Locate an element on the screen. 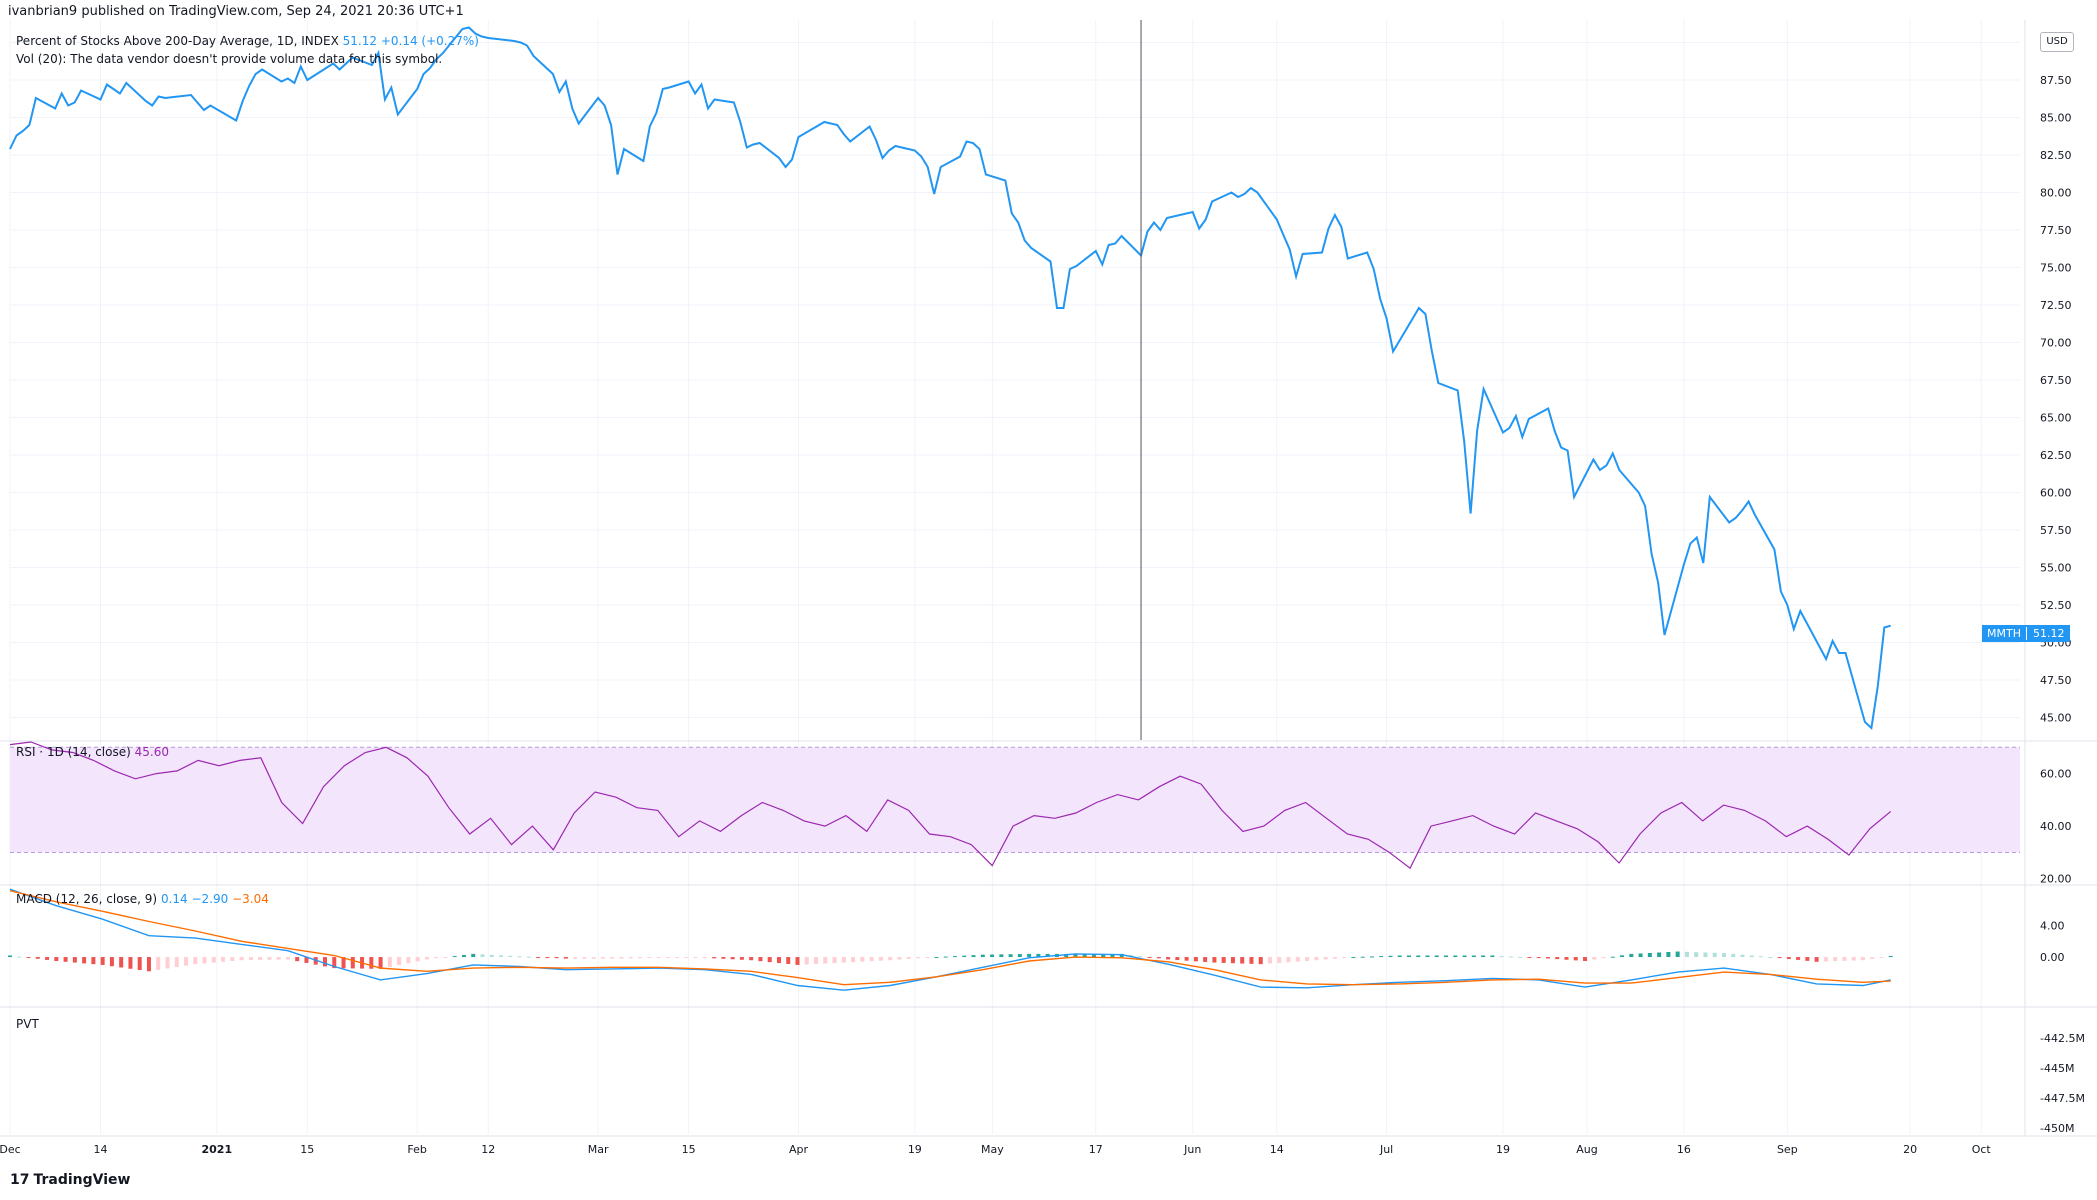  time-tick-label: Jun is located at coordinates (1192, 1149).